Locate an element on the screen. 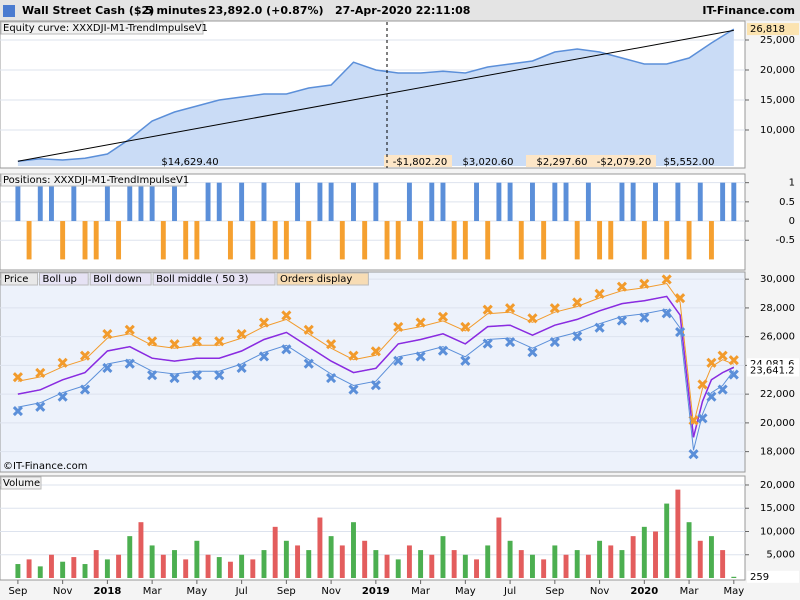 This screenshot has width=800, height=600. annotation: -$1,802.20 is located at coordinates (420, 162).